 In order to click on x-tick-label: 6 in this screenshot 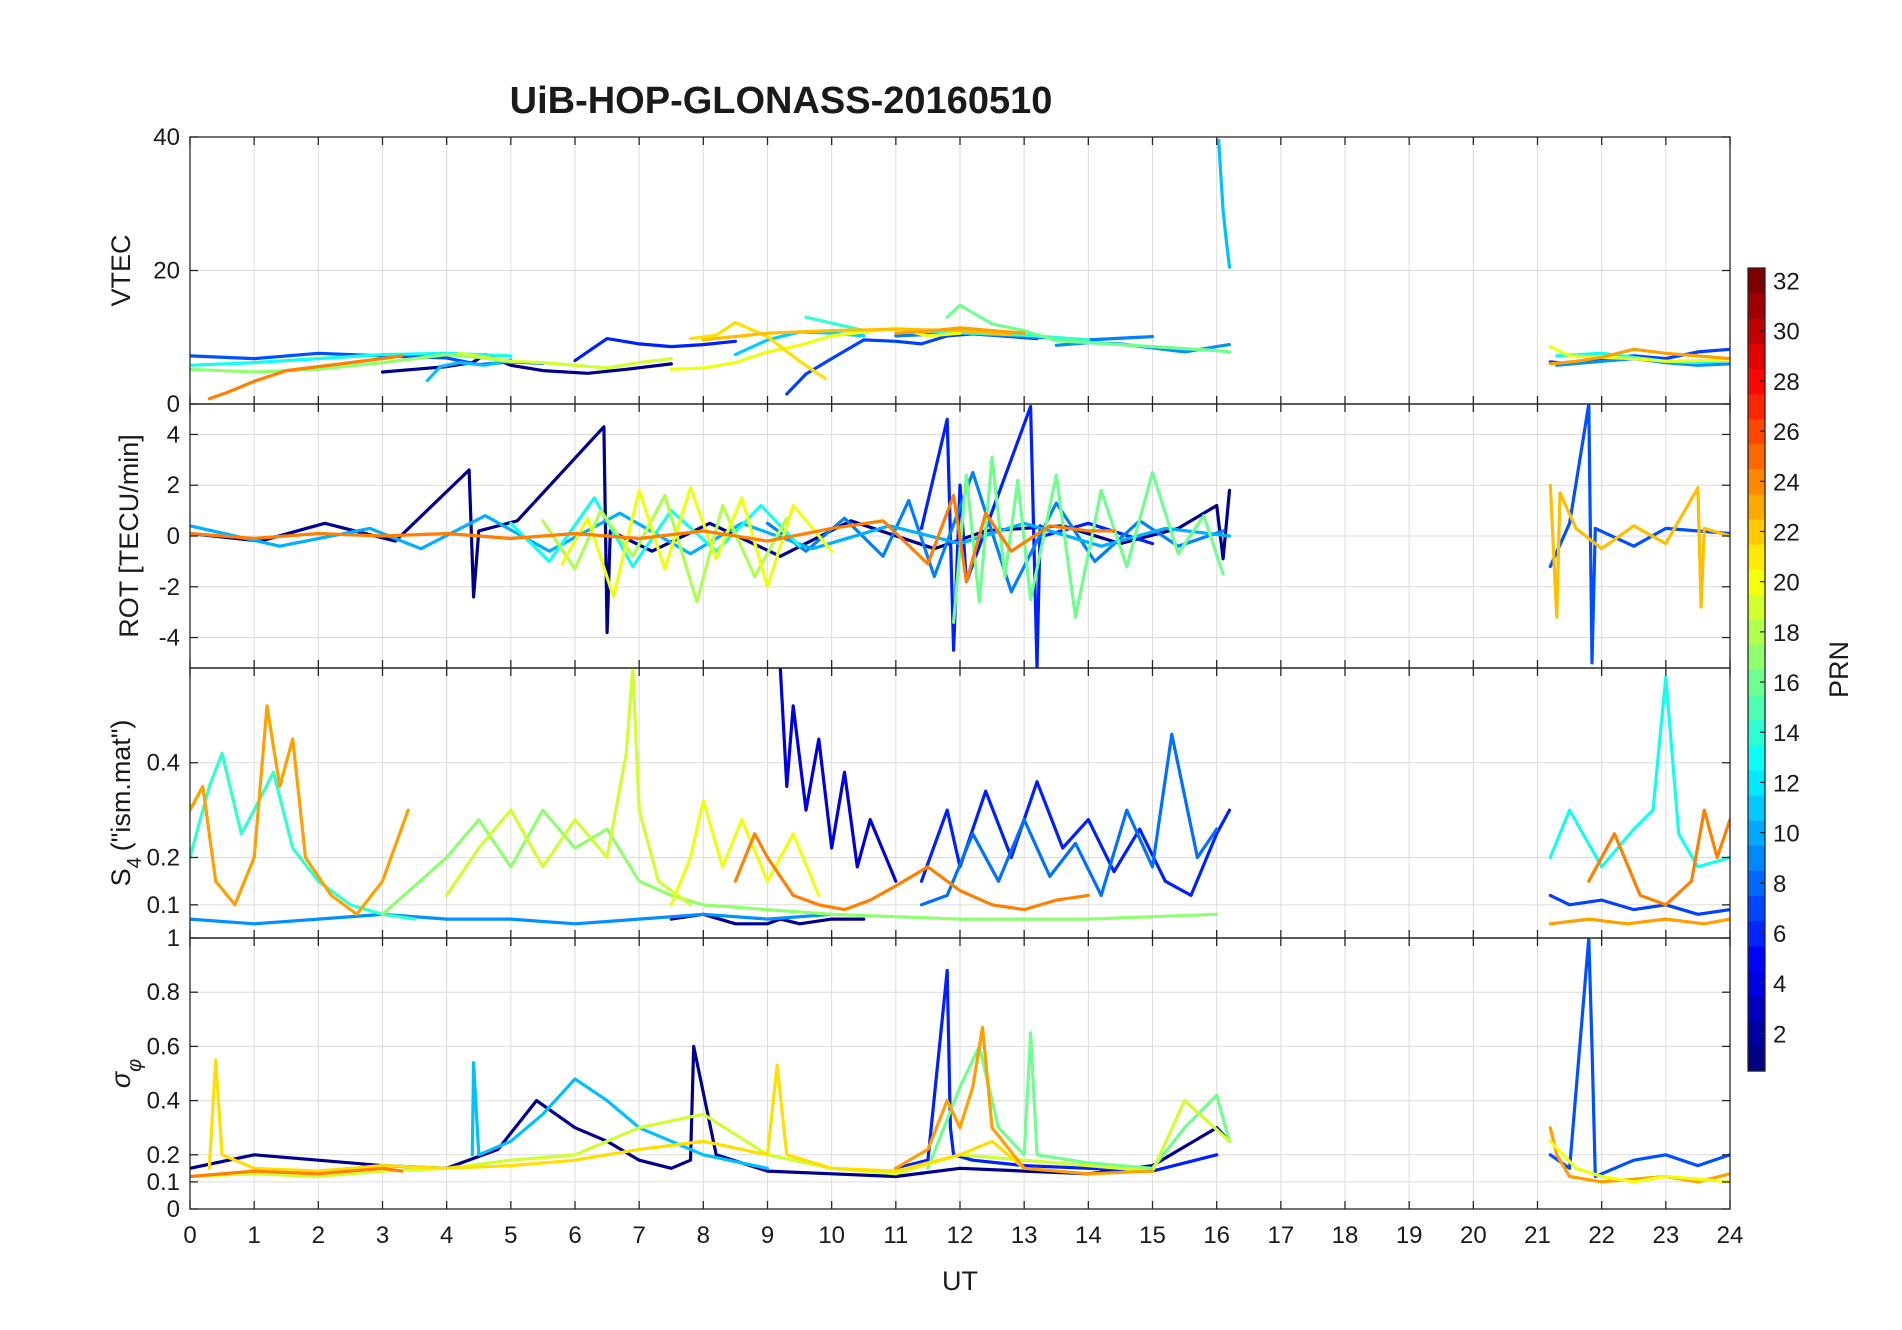, I will do `click(574, 1235)`.